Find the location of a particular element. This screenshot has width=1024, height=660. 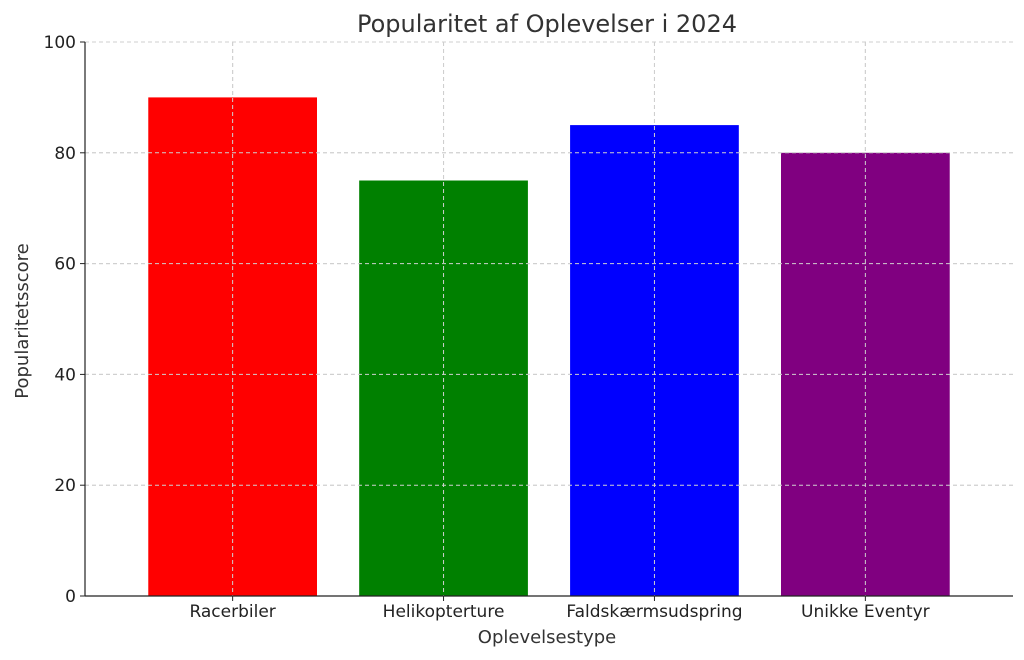

x-tick-label: Racerbiler is located at coordinates (232, 612).